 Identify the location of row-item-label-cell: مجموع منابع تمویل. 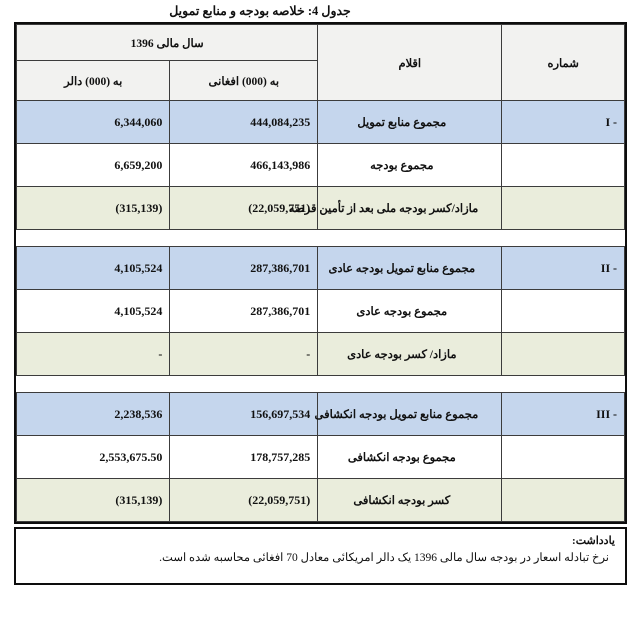
(410, 122).